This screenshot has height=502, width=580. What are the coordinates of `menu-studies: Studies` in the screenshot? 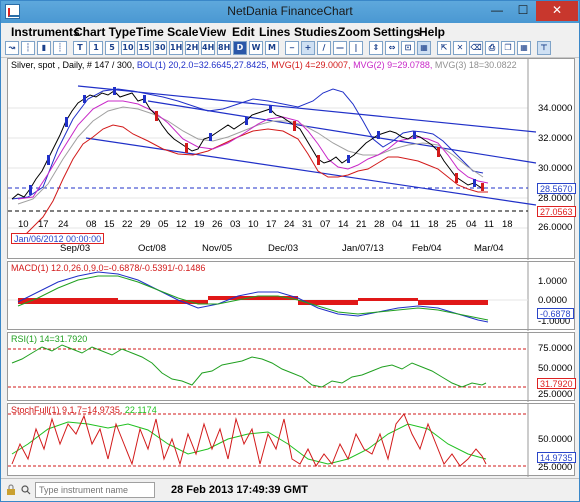 It's located at (316, 32).